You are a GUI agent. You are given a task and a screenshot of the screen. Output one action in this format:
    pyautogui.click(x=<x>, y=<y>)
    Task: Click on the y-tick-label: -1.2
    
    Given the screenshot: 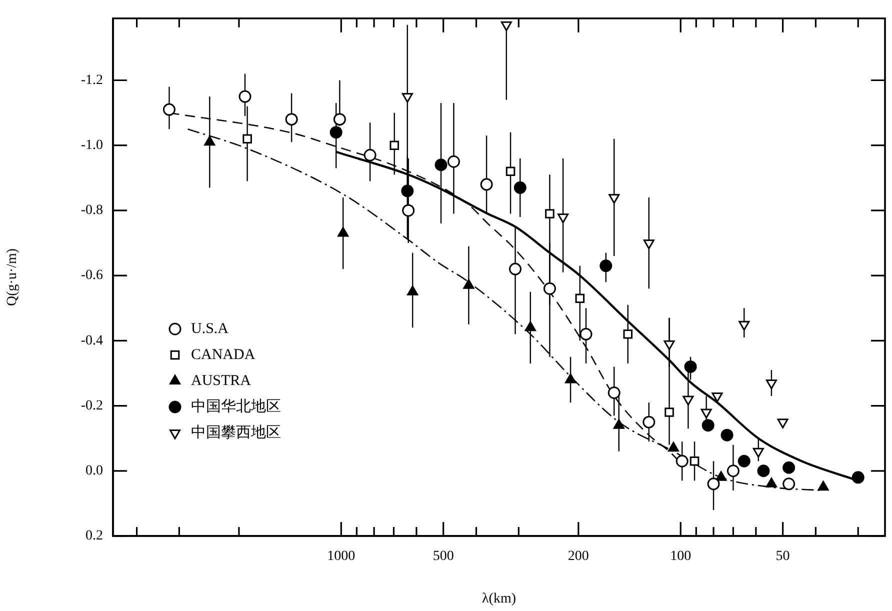 What is the action you would take?
    pyautogui.click(x=91, y=80)
    